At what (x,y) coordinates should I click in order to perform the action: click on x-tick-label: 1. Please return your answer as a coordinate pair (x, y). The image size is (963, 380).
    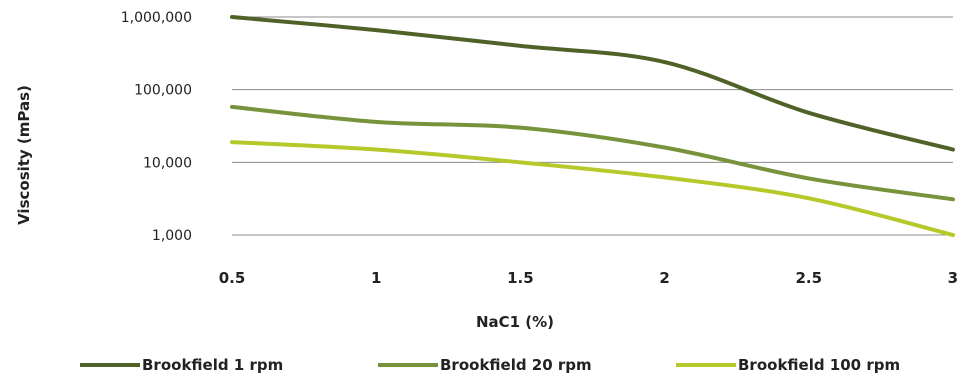
    Looking at the image, I should click on (376, 278).